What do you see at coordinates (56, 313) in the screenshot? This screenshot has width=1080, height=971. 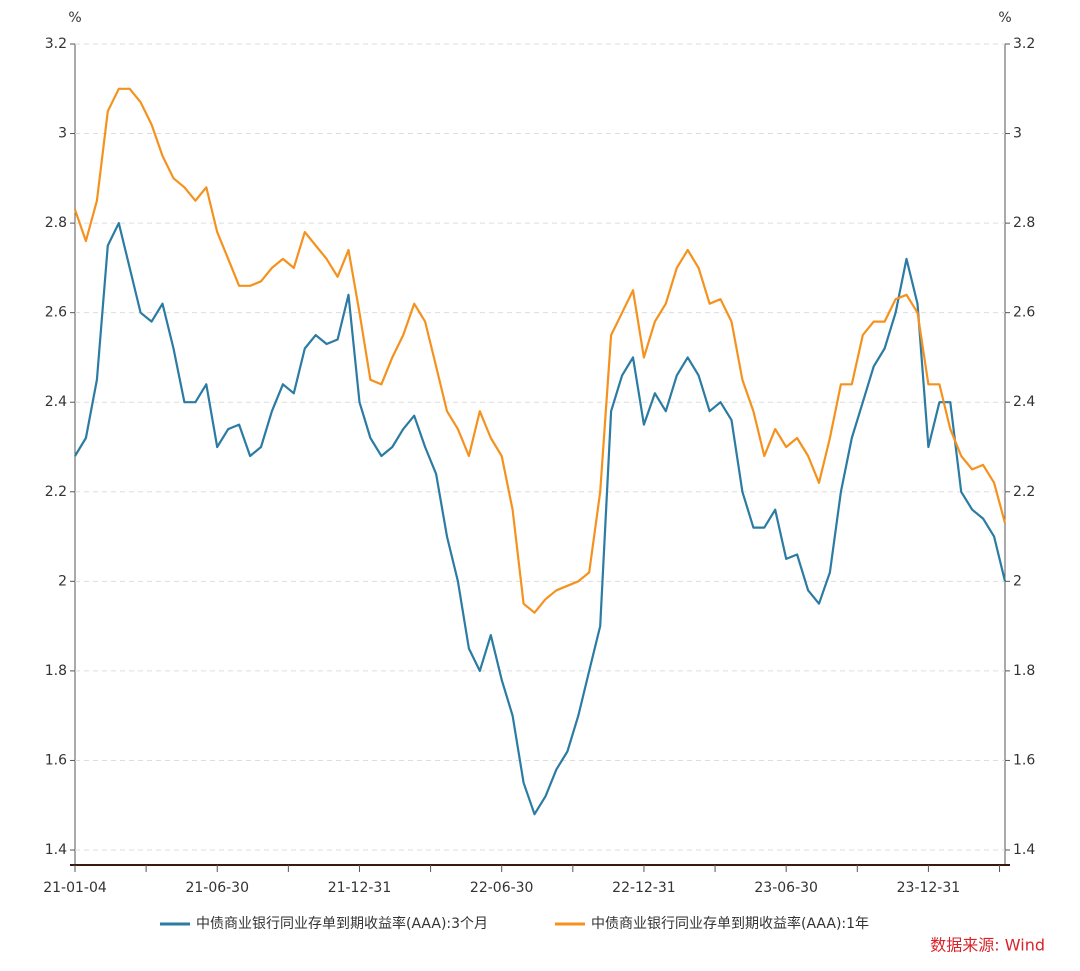 I see `y-tick-label: 2.6` at bounding box center [56, 313].